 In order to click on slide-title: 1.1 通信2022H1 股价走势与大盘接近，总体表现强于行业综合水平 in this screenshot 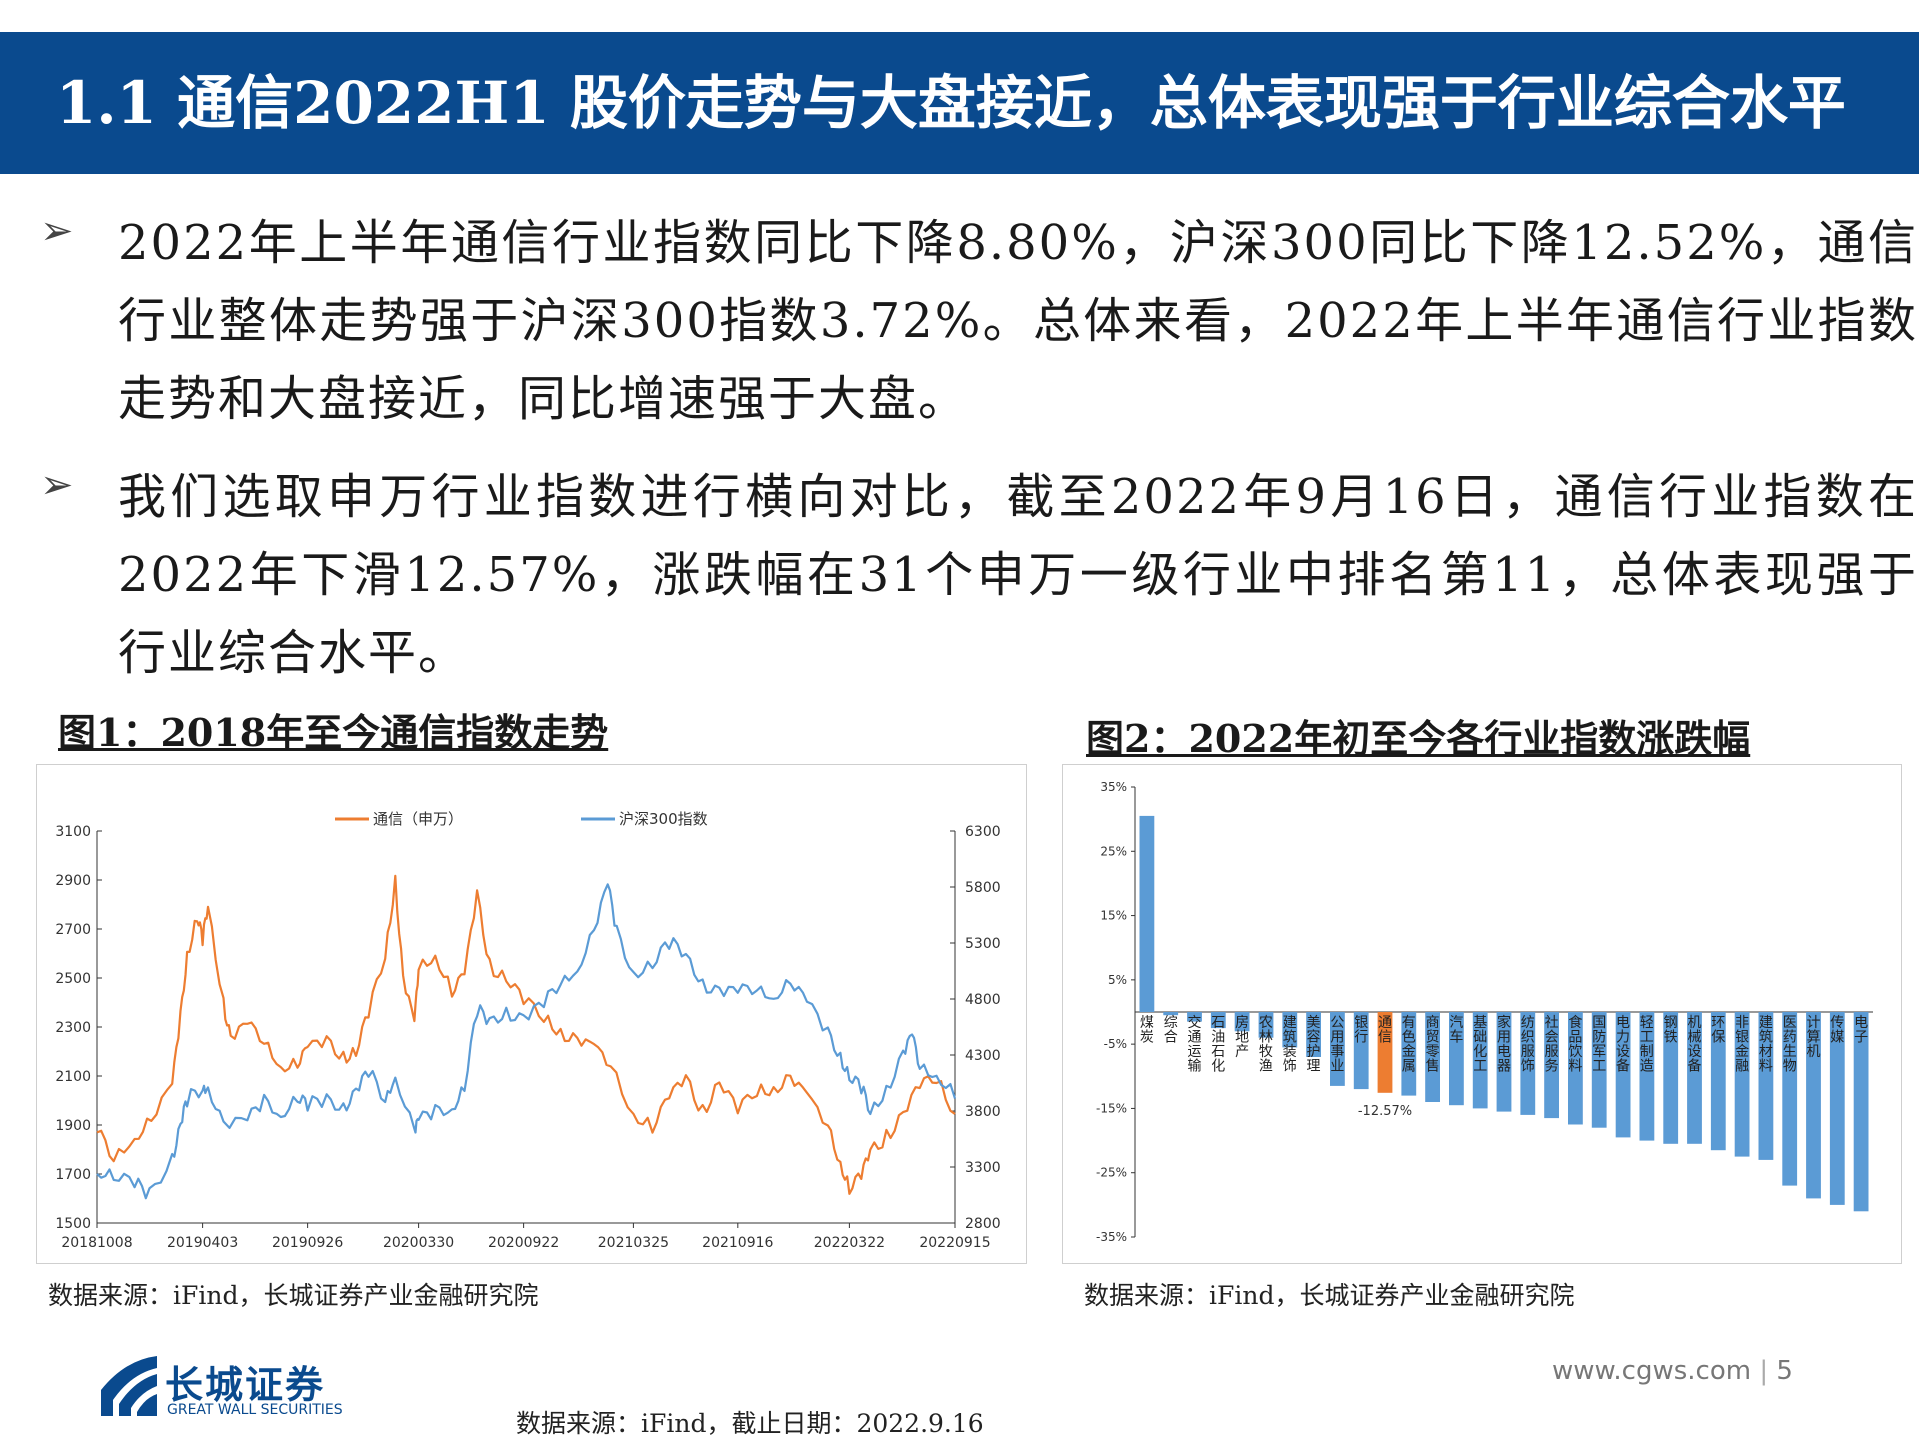, I will do `click(951, 103)`.